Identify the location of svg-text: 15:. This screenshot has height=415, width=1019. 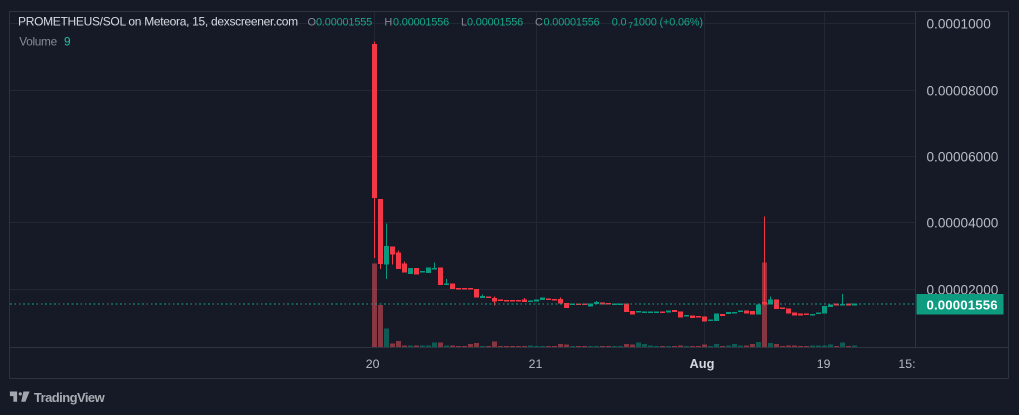
(906, 364).